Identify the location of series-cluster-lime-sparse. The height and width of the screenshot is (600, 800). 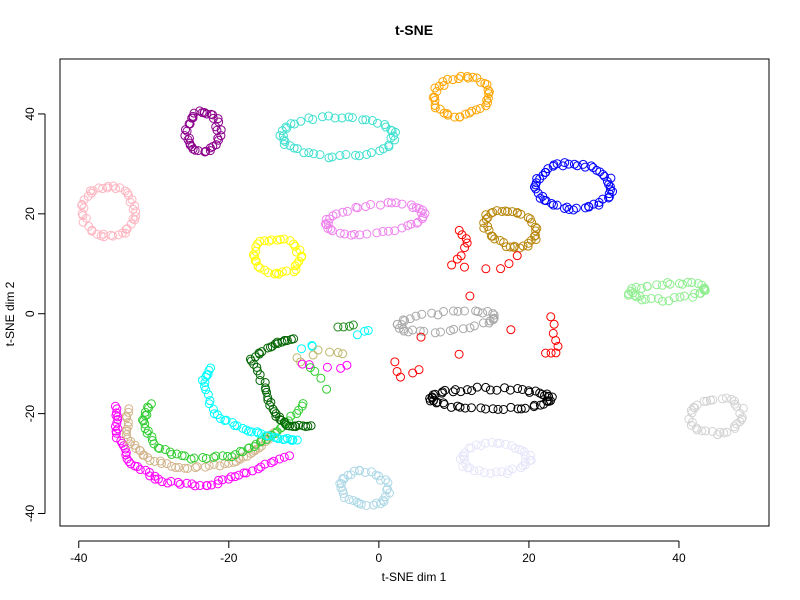
(318, 378).